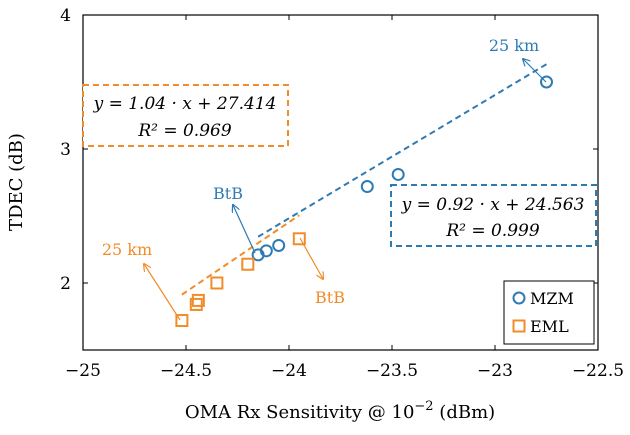 This screenshot has width=630, height=435. Describe the element at coordinates (392, 371) in the screenshot. I see `x-tick-label: −23.5` at that location.